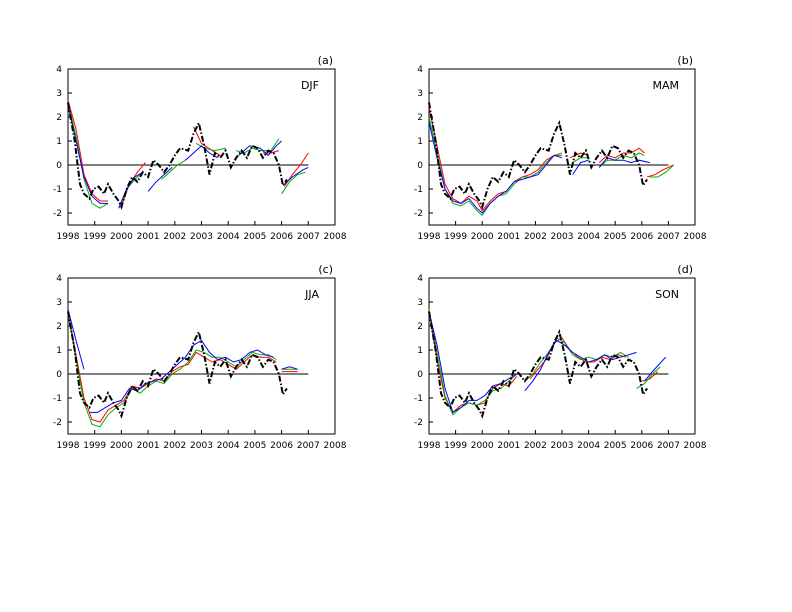  Describe the element at coordinates (685, 60) in the screenshot. I see `panel-label: (b)` at that location.